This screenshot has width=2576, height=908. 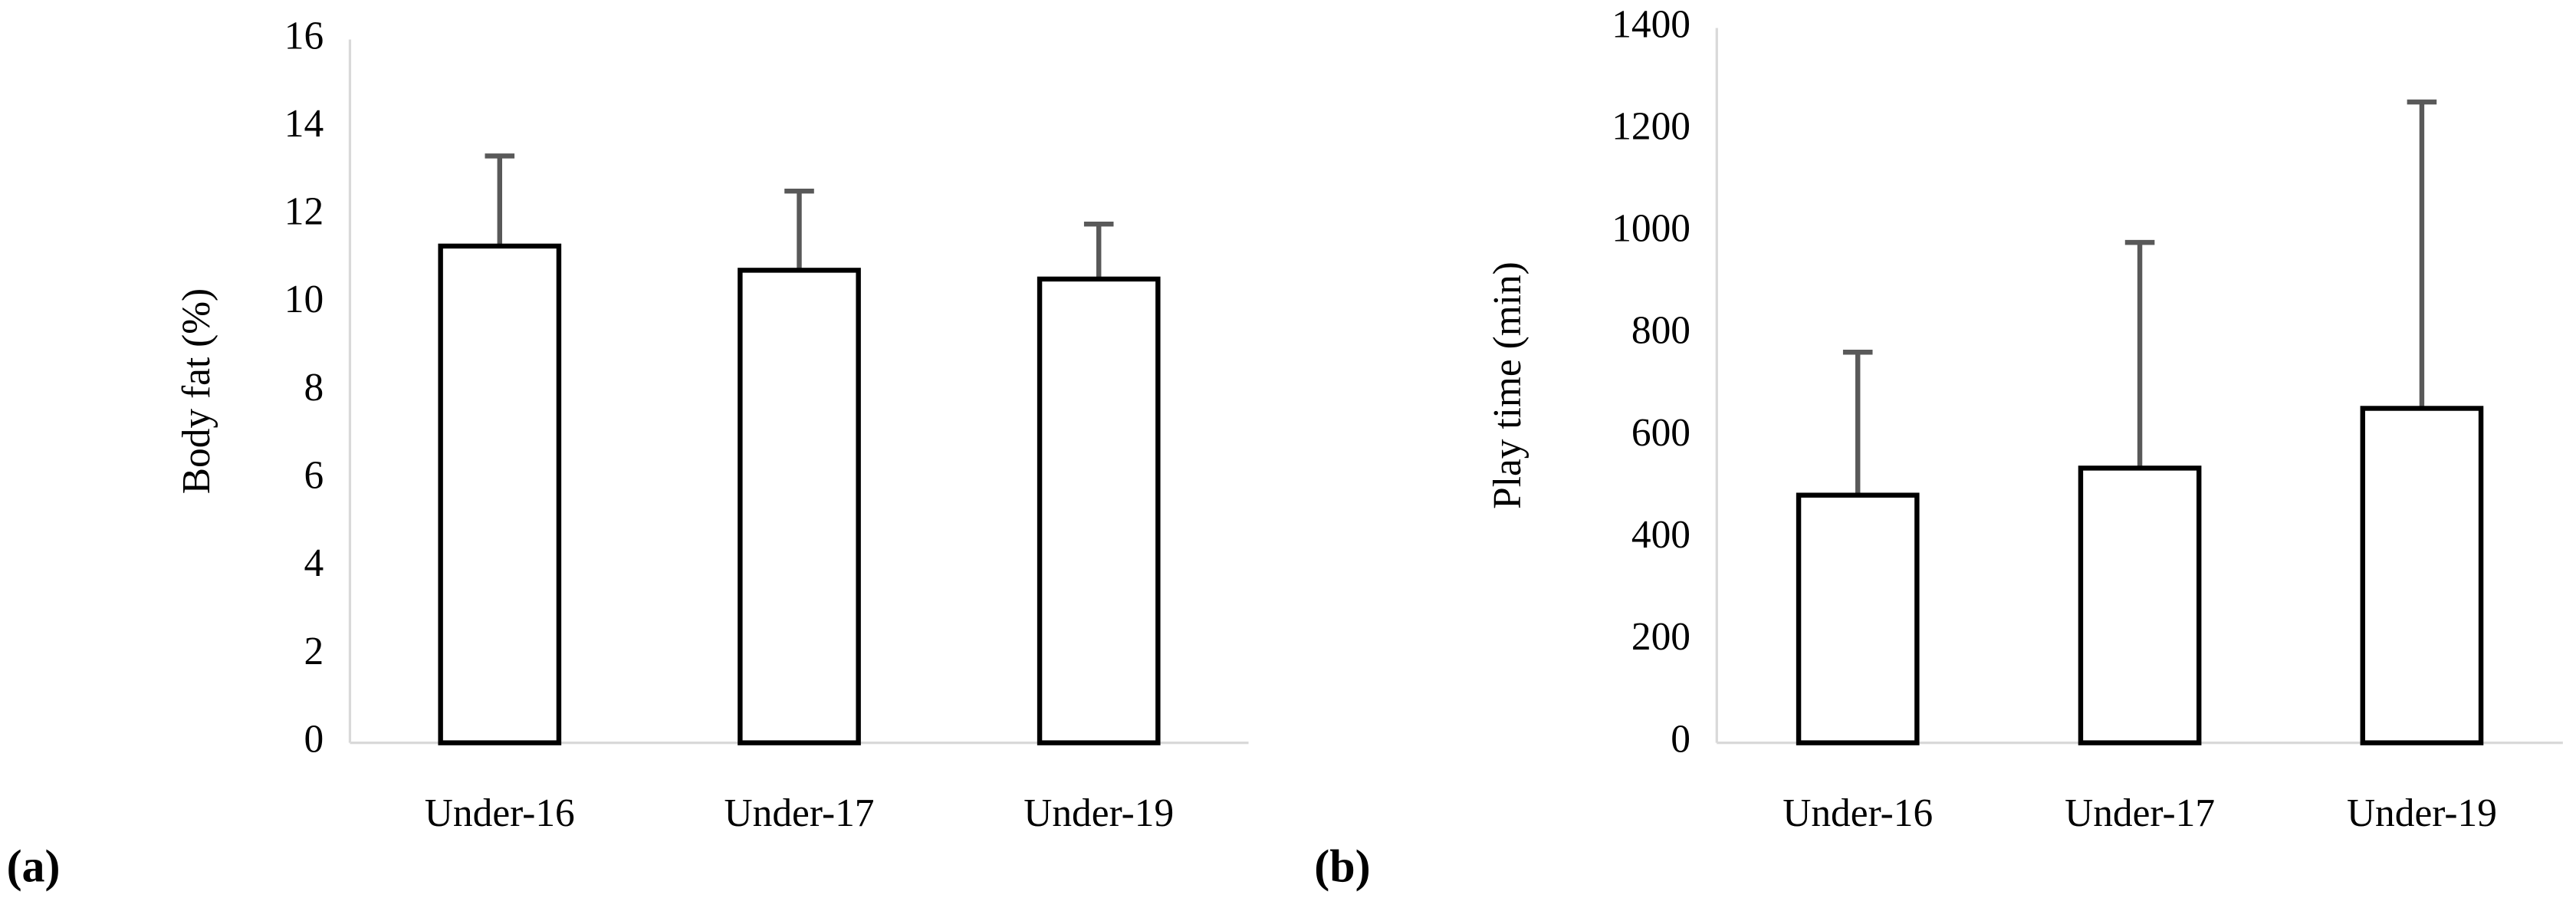 I want to click on y-tick-label: 1200, so click(x=1651, y=126).